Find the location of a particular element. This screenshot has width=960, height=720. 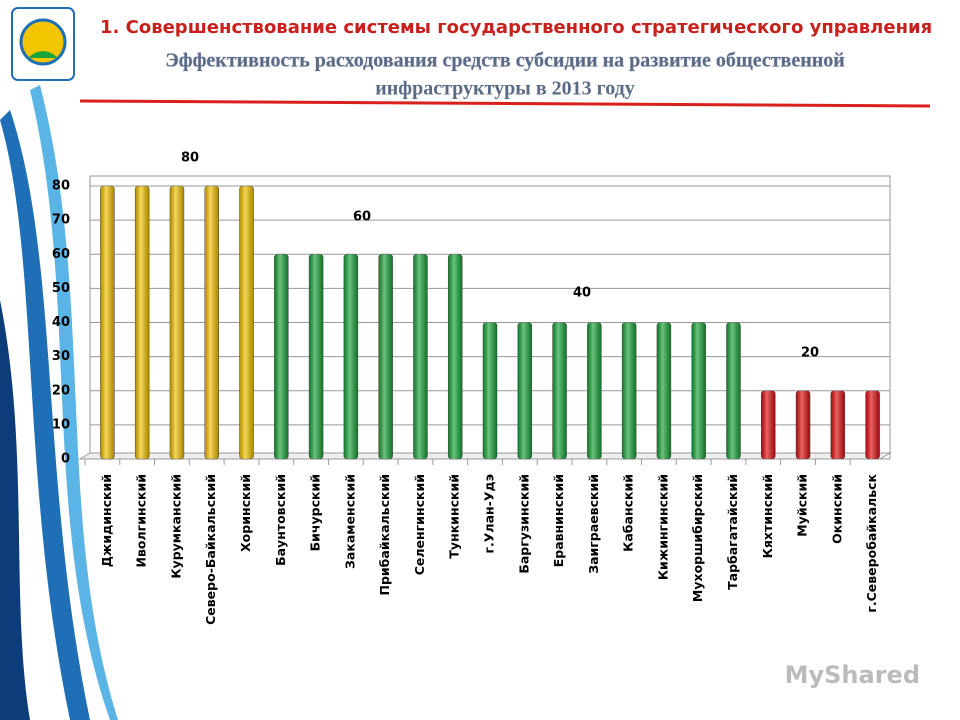

x-tick-label: Баунтовский is located at coordinates (280, 520).